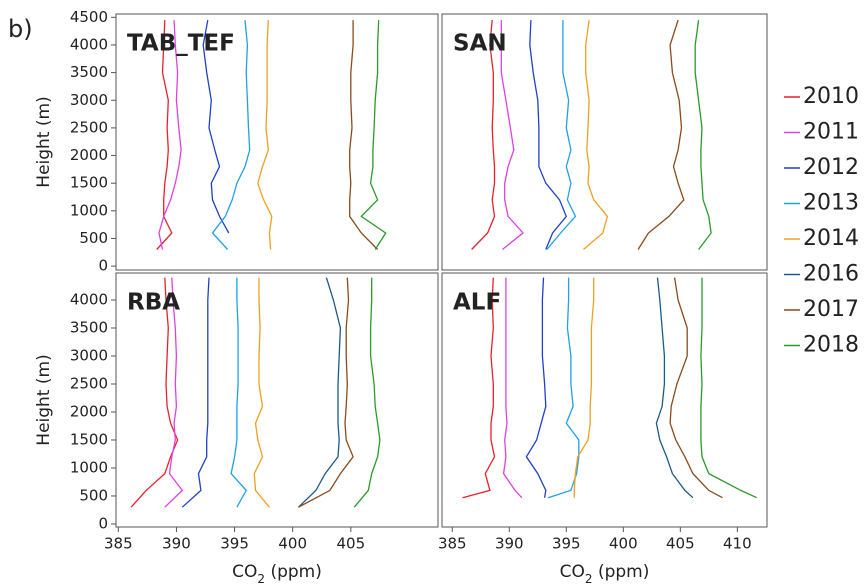  Describe the element at coordinates (153, 303) in the screenshot. I see `panel-title: RBA` at that location.